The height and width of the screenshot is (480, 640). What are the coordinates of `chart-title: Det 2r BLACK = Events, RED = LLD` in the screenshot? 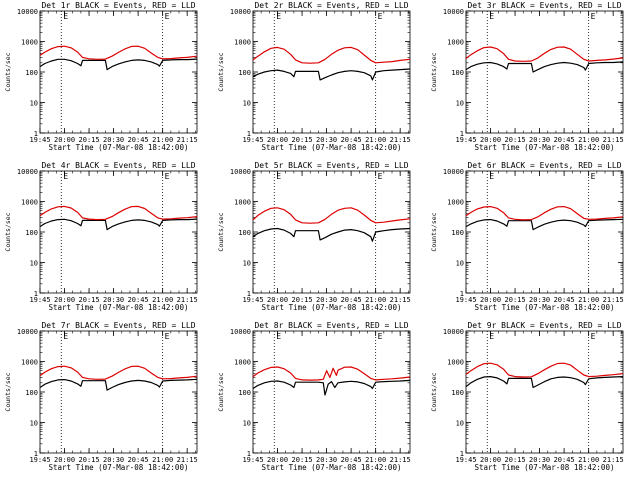 It's located at (331, 5).